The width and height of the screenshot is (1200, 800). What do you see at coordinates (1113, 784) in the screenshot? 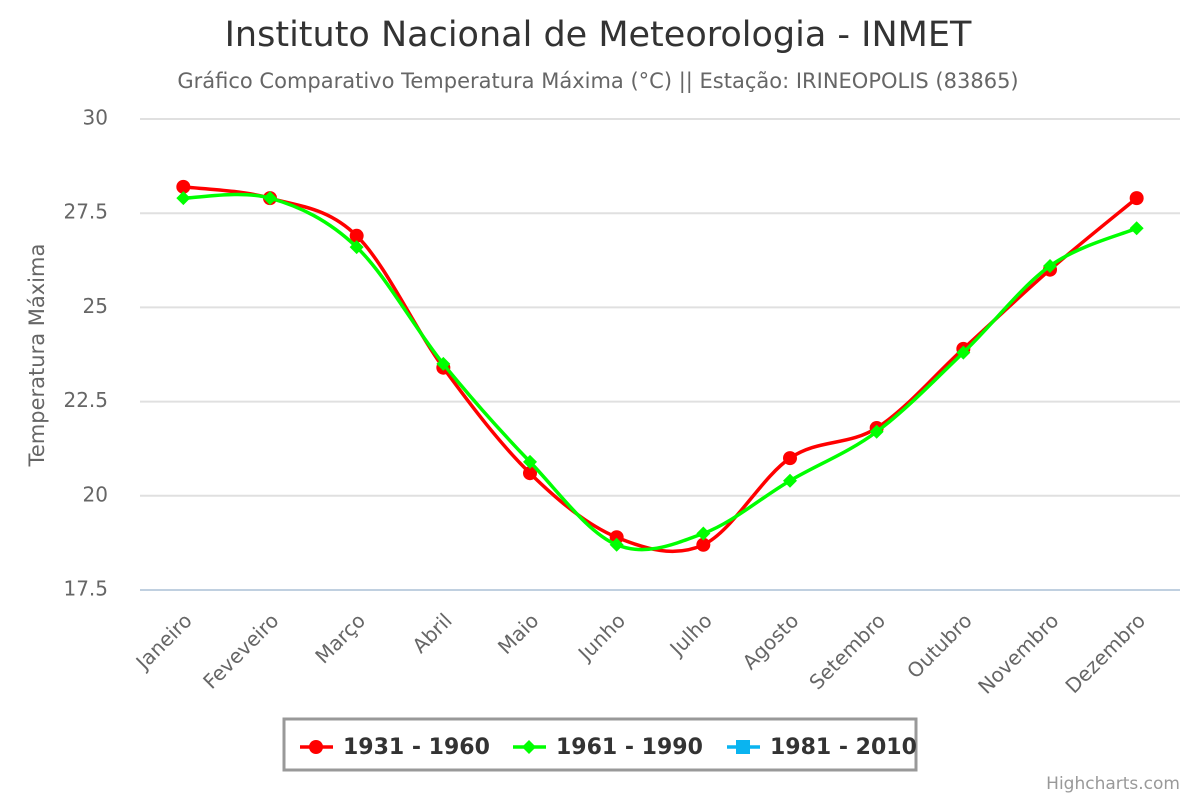
I see `credits: Highcharts.com` at bounding box center [1113, 784].